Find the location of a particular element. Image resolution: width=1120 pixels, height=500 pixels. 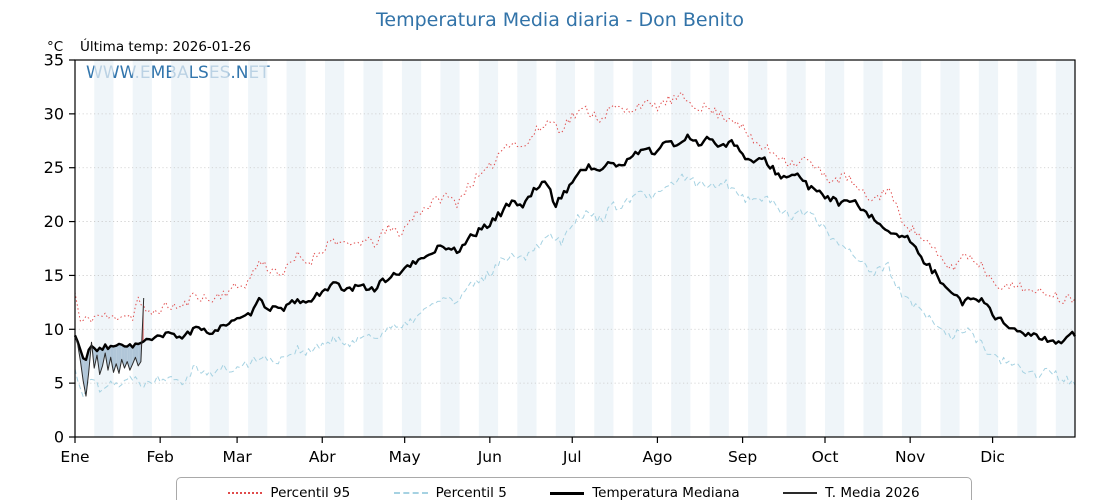

y-axis-unit-label: °C is located at coordinates (55, 47).